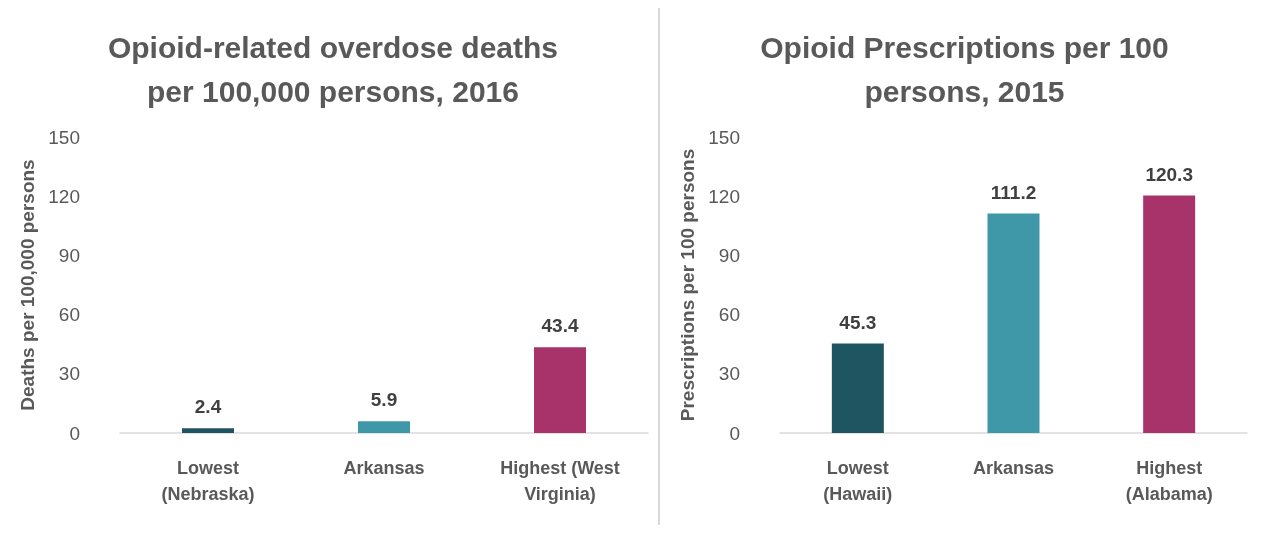  What do you see at coordinates (384, 400) in the screenshot?
I see `data-label: 5.9` at bounding box center [384, 400].